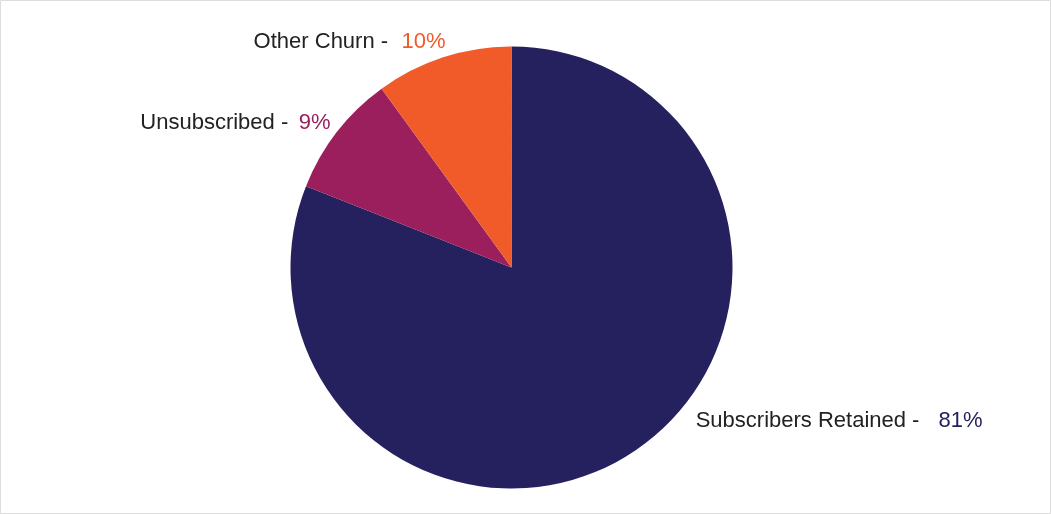 The image size is (1051, 514). I want to click on slice-label: Unsubscribed -, so click(214, 121).